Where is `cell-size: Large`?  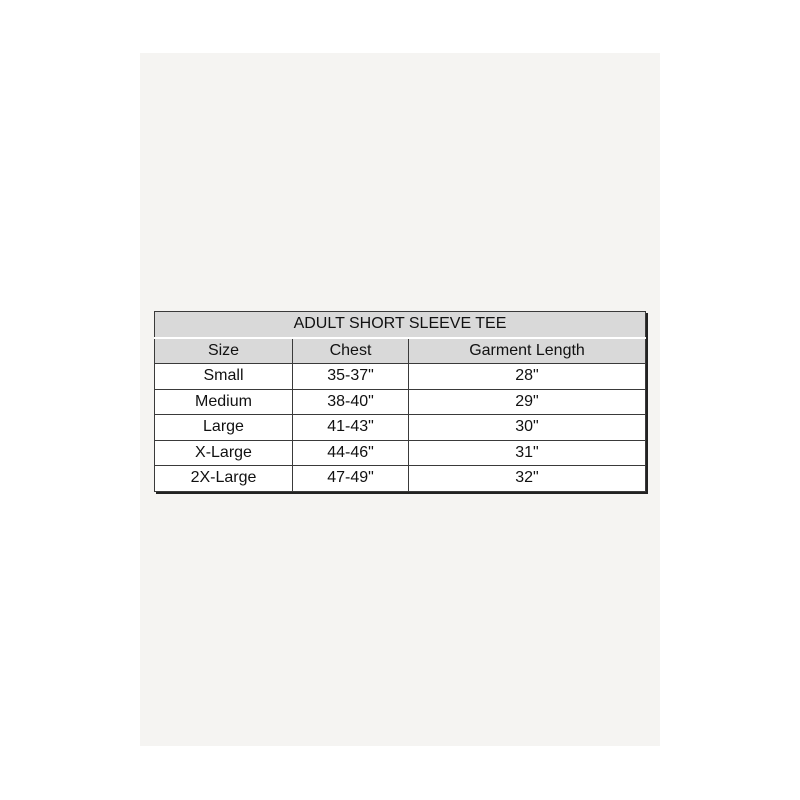 cell-size: Large is located at coordinates (223, 427).